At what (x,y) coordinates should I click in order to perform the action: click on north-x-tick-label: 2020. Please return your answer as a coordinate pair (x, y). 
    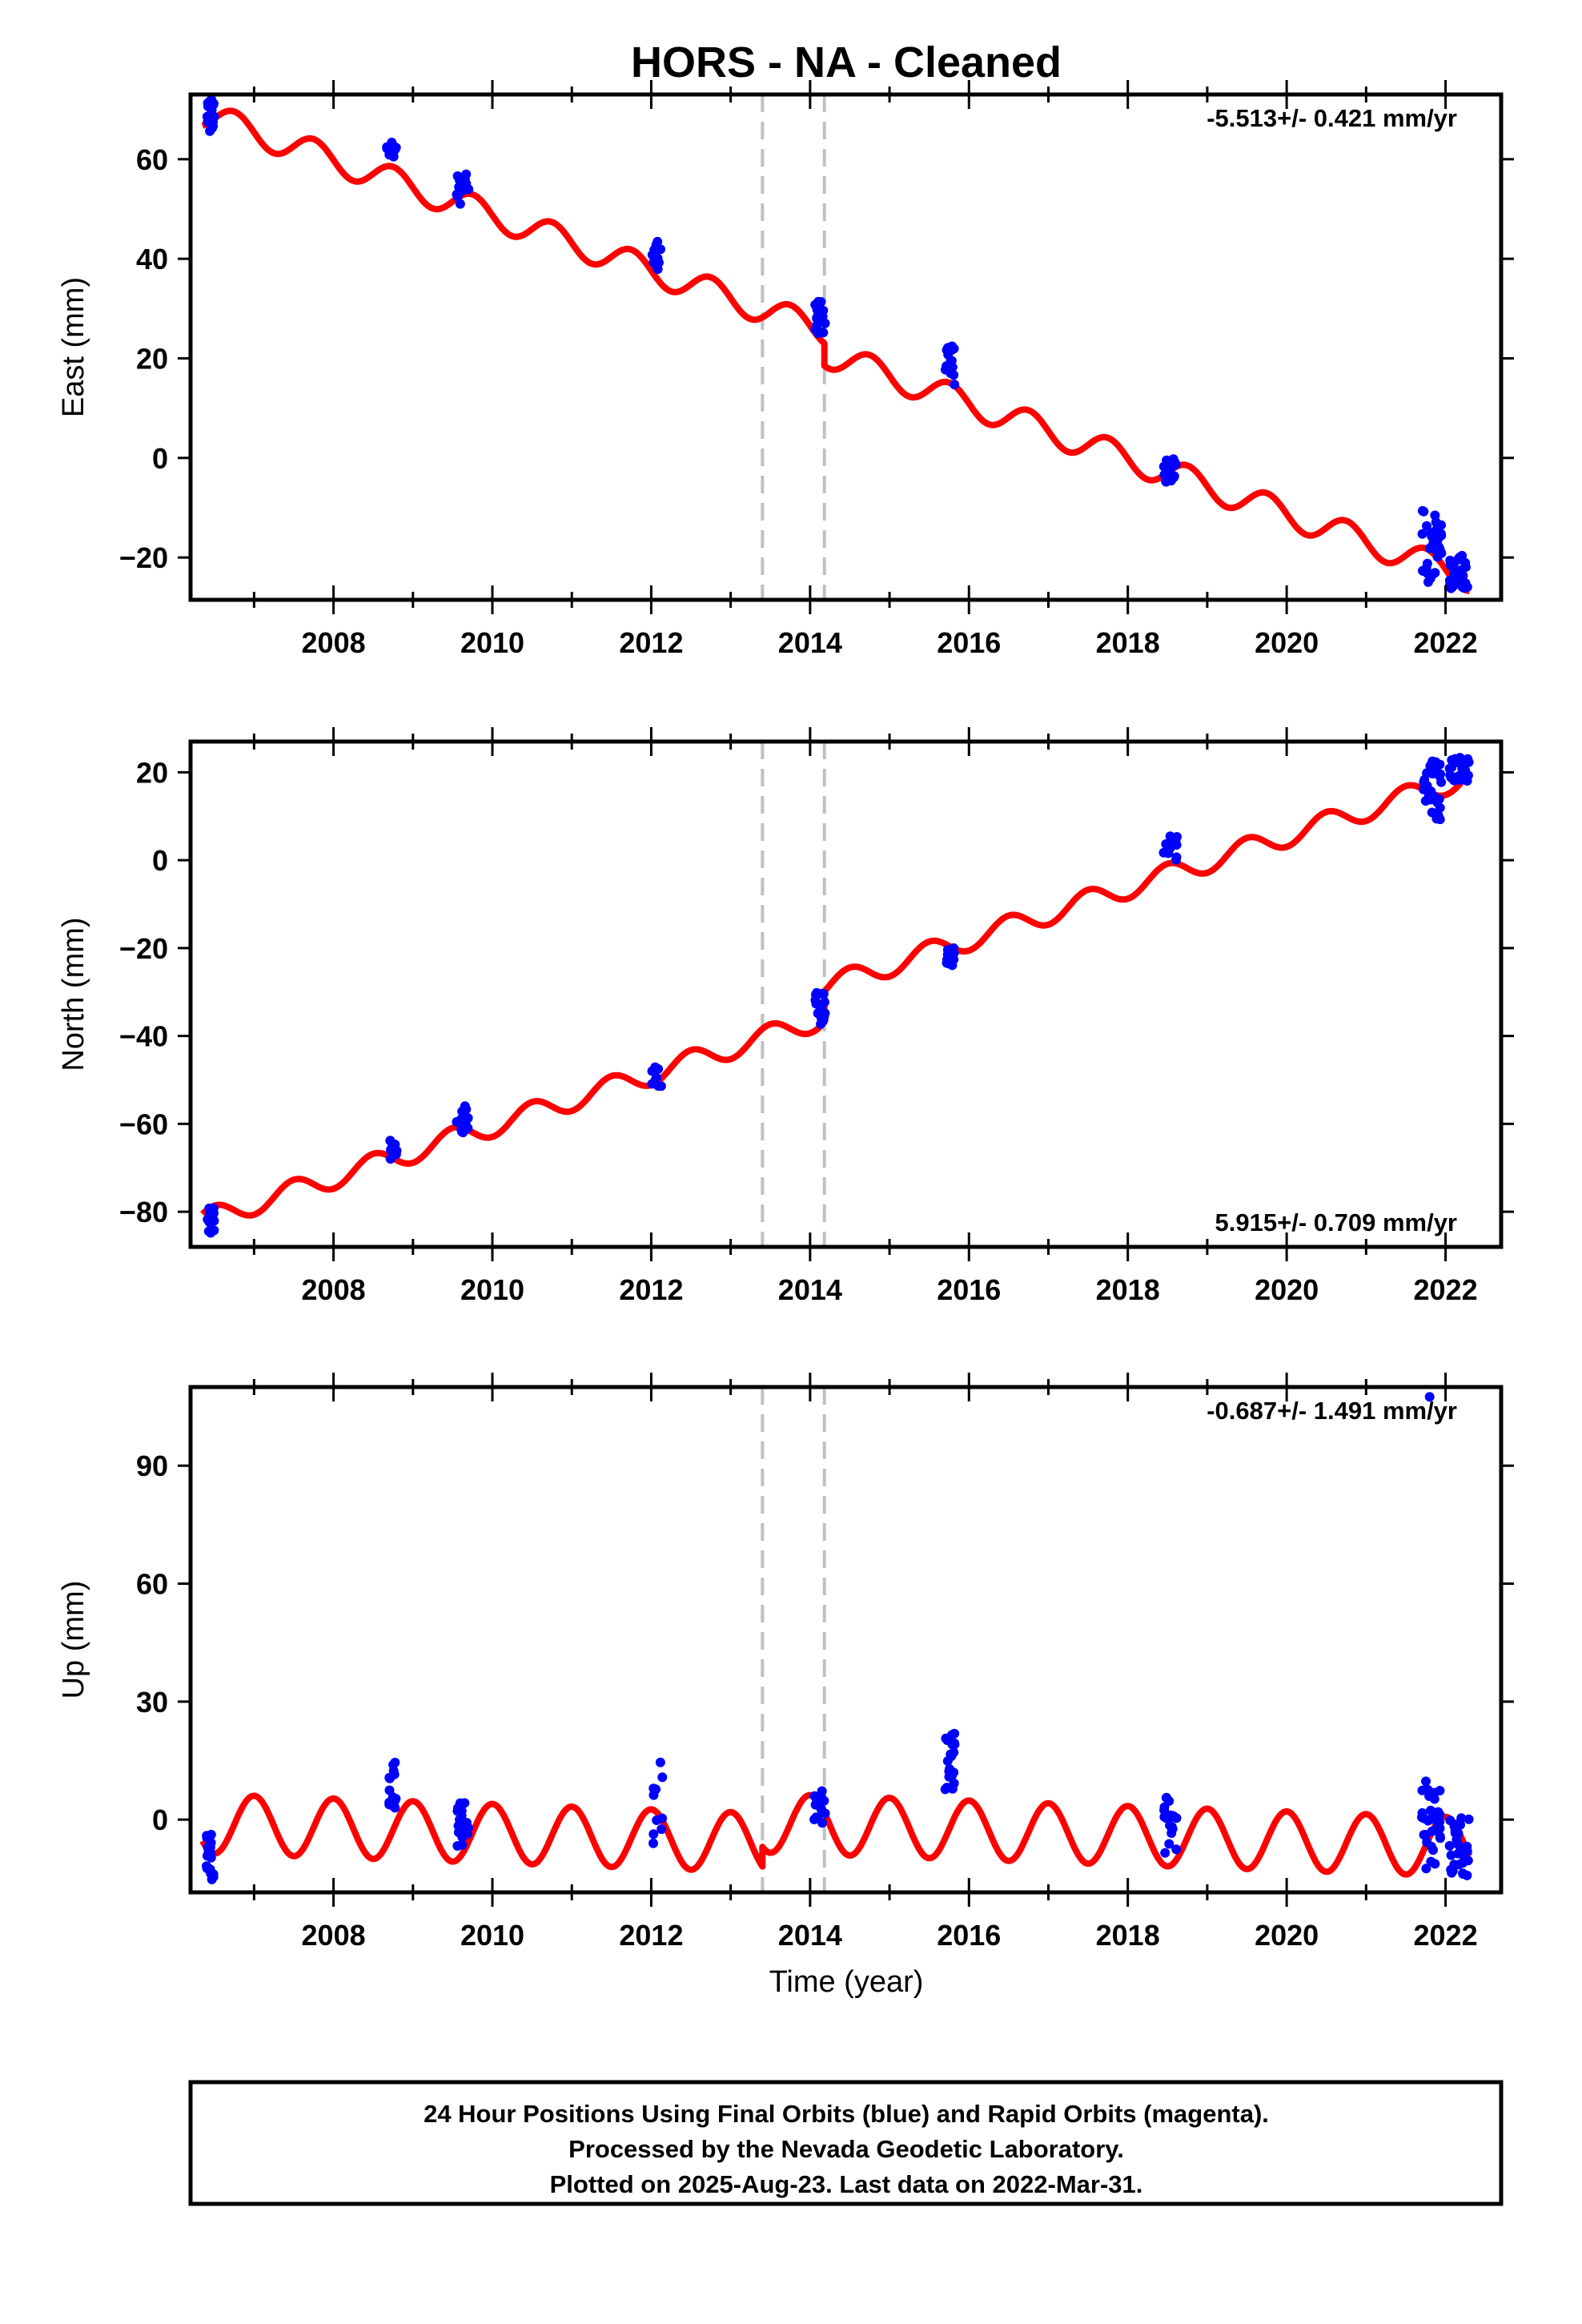
    Looking at the image, I should click on (1287, 1289).